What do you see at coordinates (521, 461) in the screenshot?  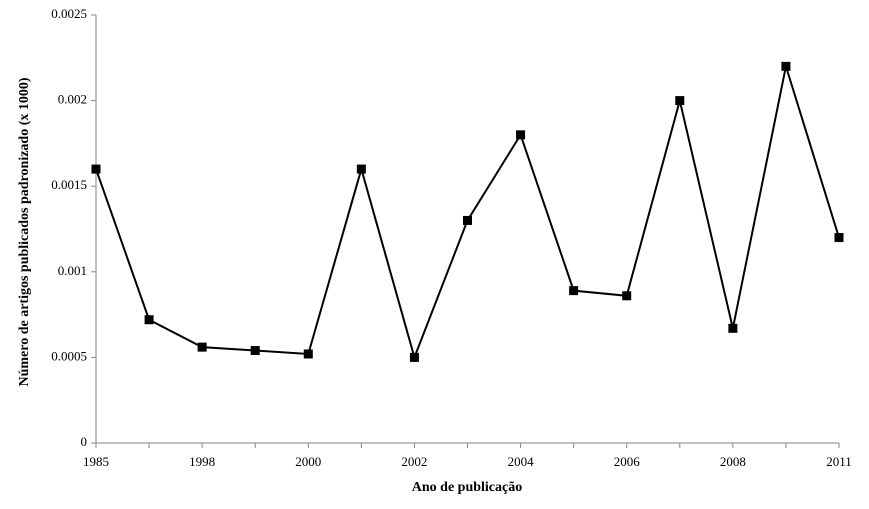 I see `x-tick-label: 2004` at bounding box center [521, 461].